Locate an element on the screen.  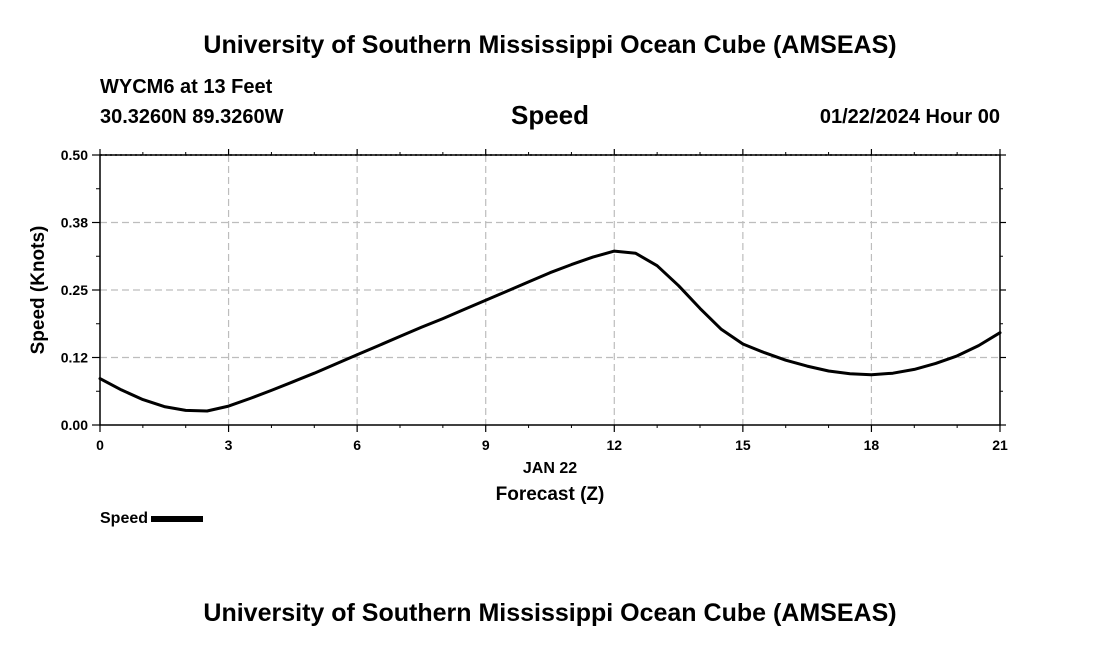
y-tick-label: 0.50 is located at coordinates (74, 155).